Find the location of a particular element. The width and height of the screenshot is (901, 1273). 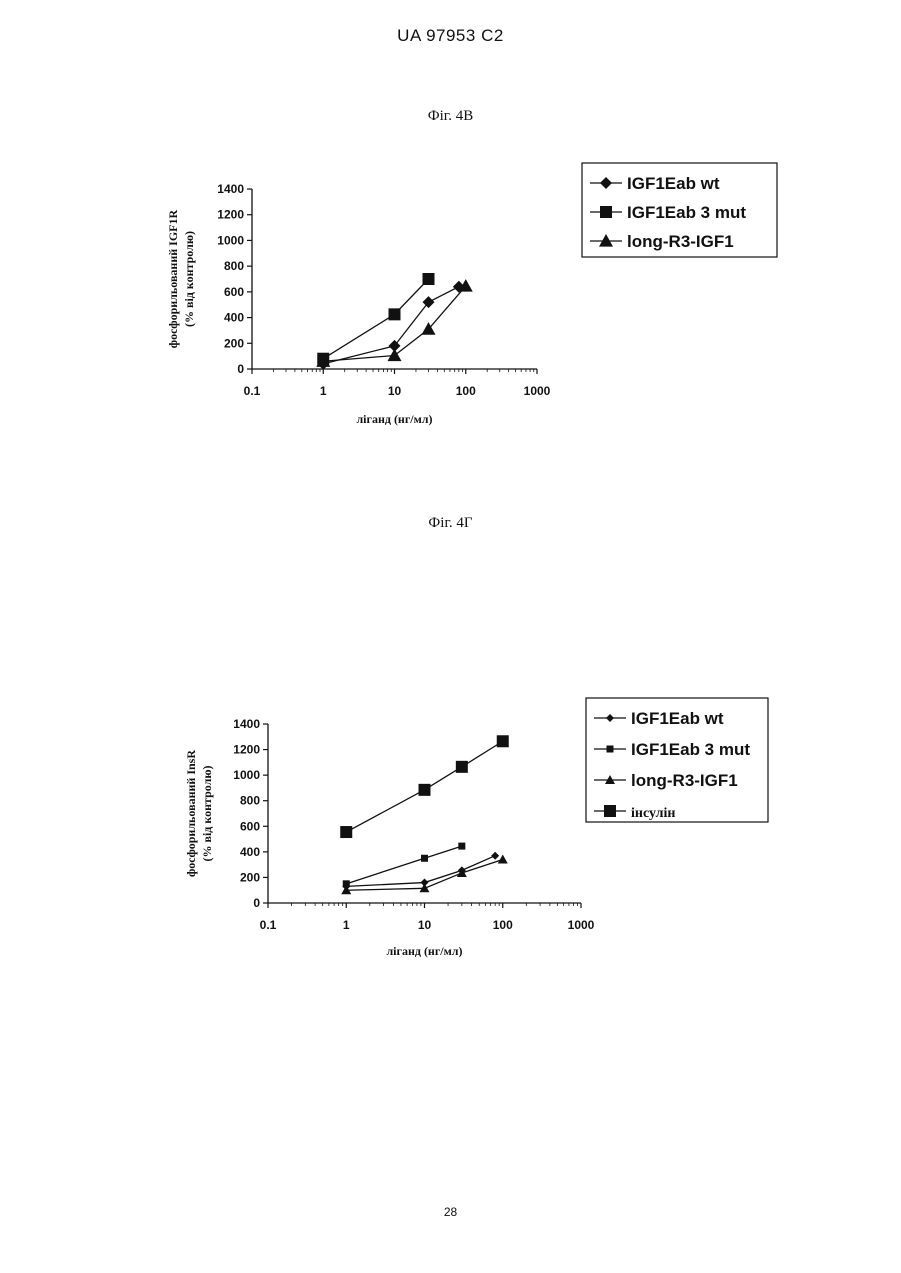

y-tick-label: 1400 is located at coordinates (246, 724).